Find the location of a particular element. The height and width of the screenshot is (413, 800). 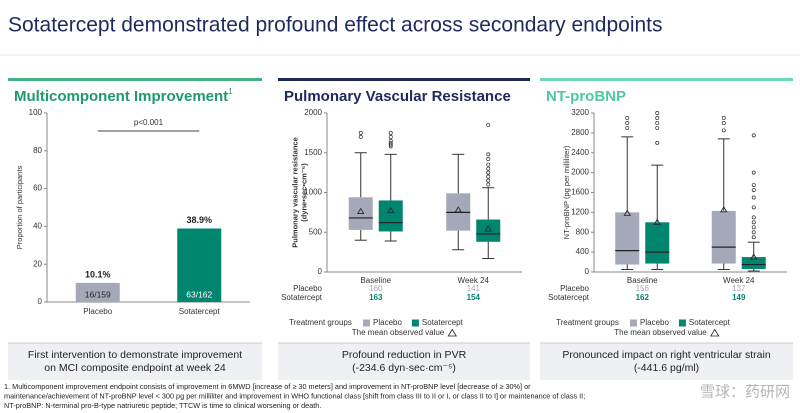

panel-title: NT-proBNP is located at coordinates (586, 96).